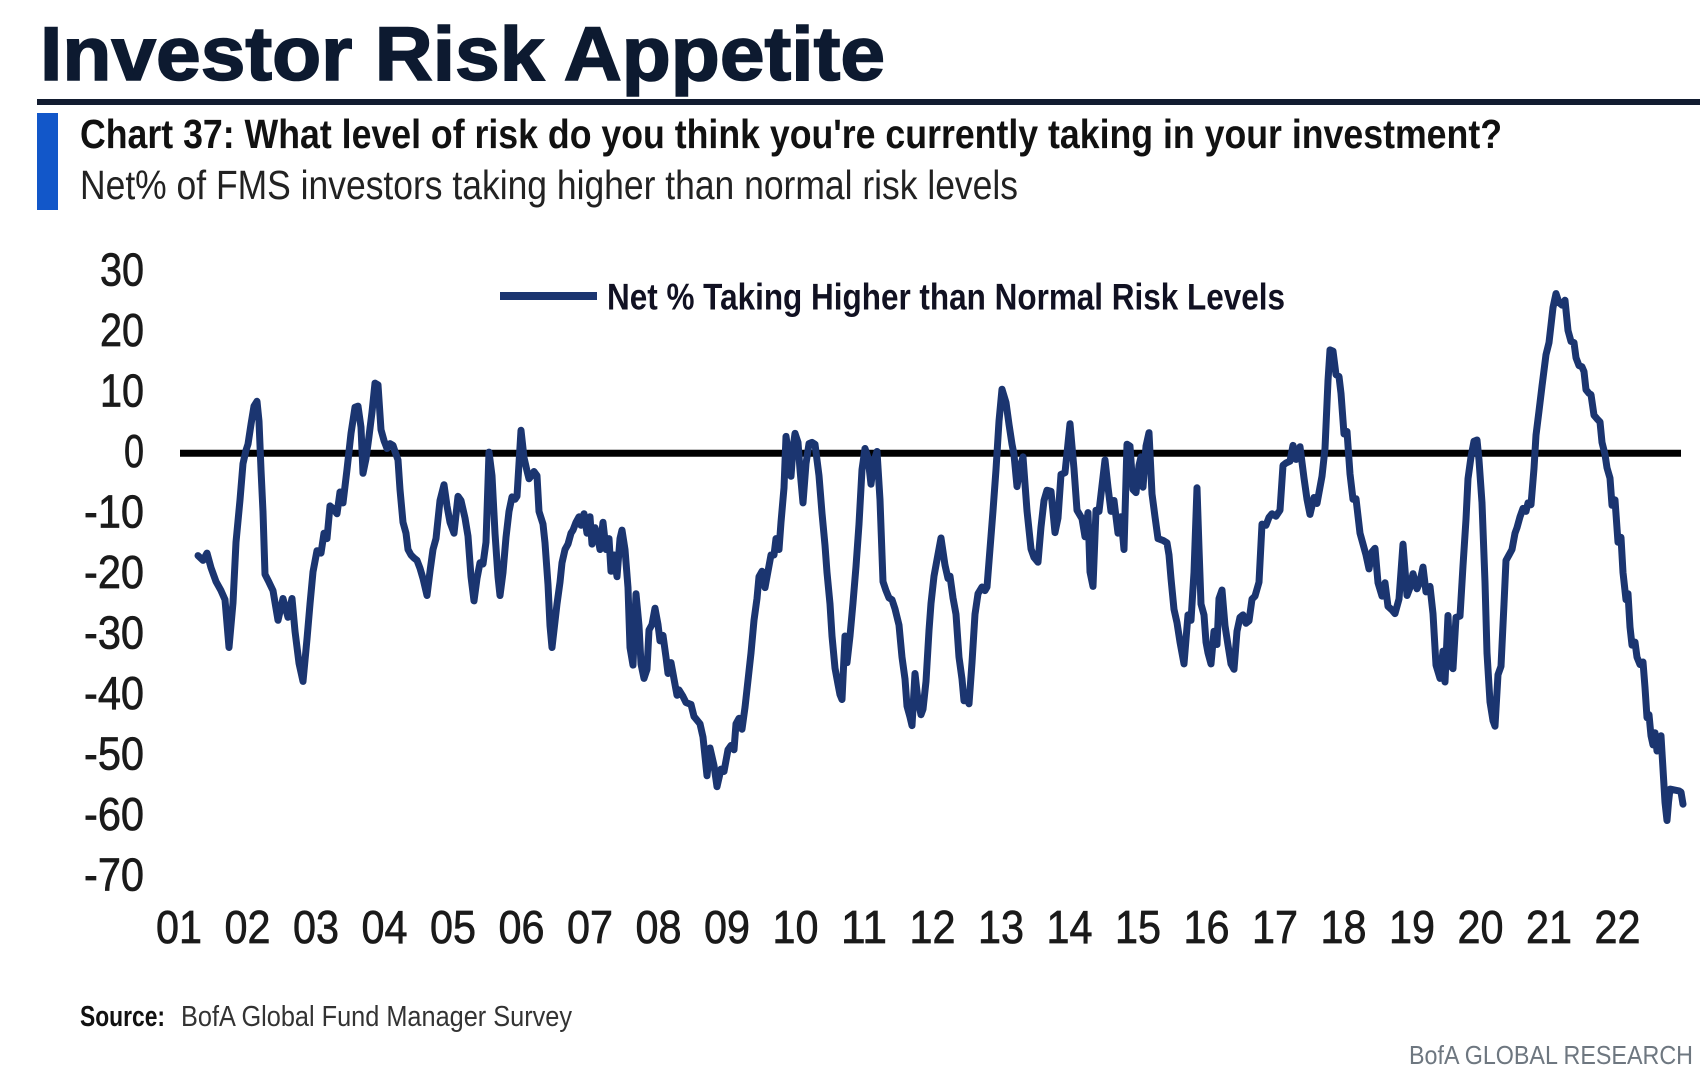 The height and width of the screenshot is (1086, 1706). Describe the element at coordinates (114, 693) in the screenshot. I see `svg-text: -40` at that location.